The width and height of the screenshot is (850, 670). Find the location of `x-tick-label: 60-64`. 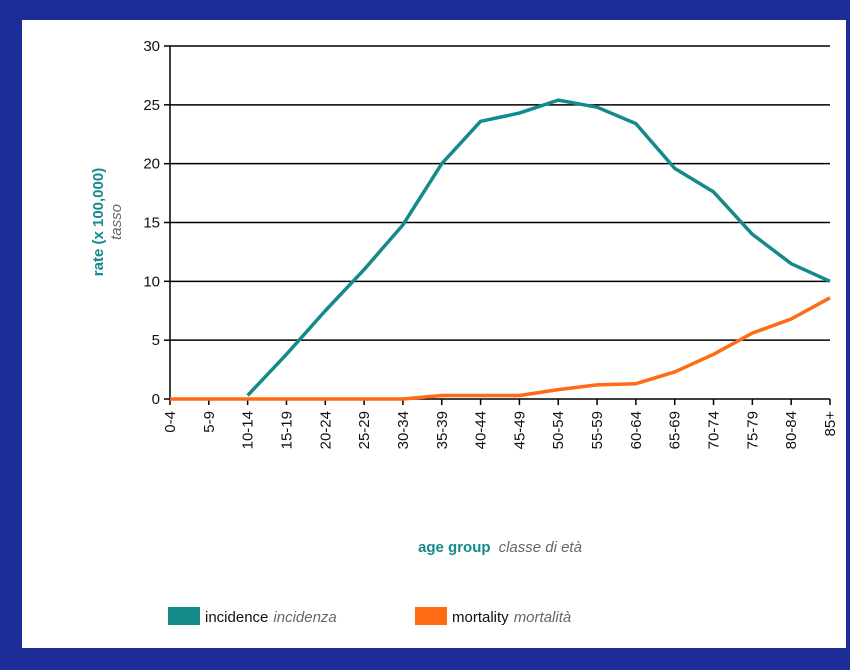

x-tick-label: 60-64 is located at coordinates (636, 430).